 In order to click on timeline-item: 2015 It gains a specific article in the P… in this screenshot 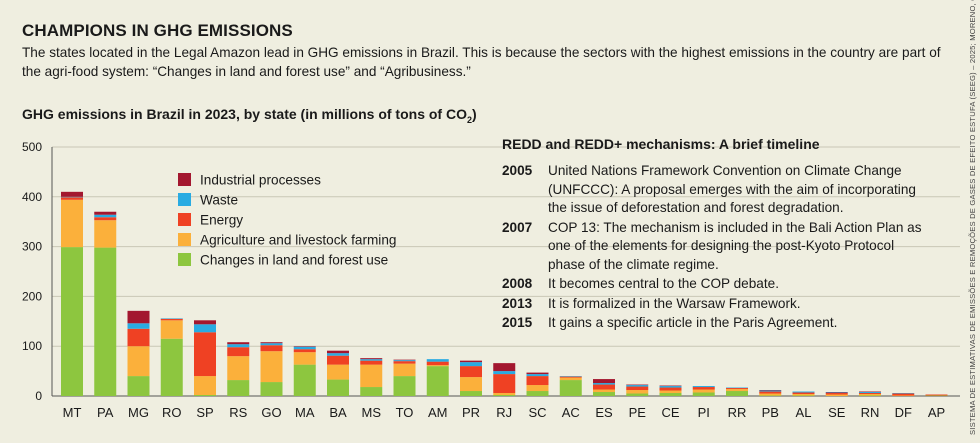, I will do `click(712, 323)`.